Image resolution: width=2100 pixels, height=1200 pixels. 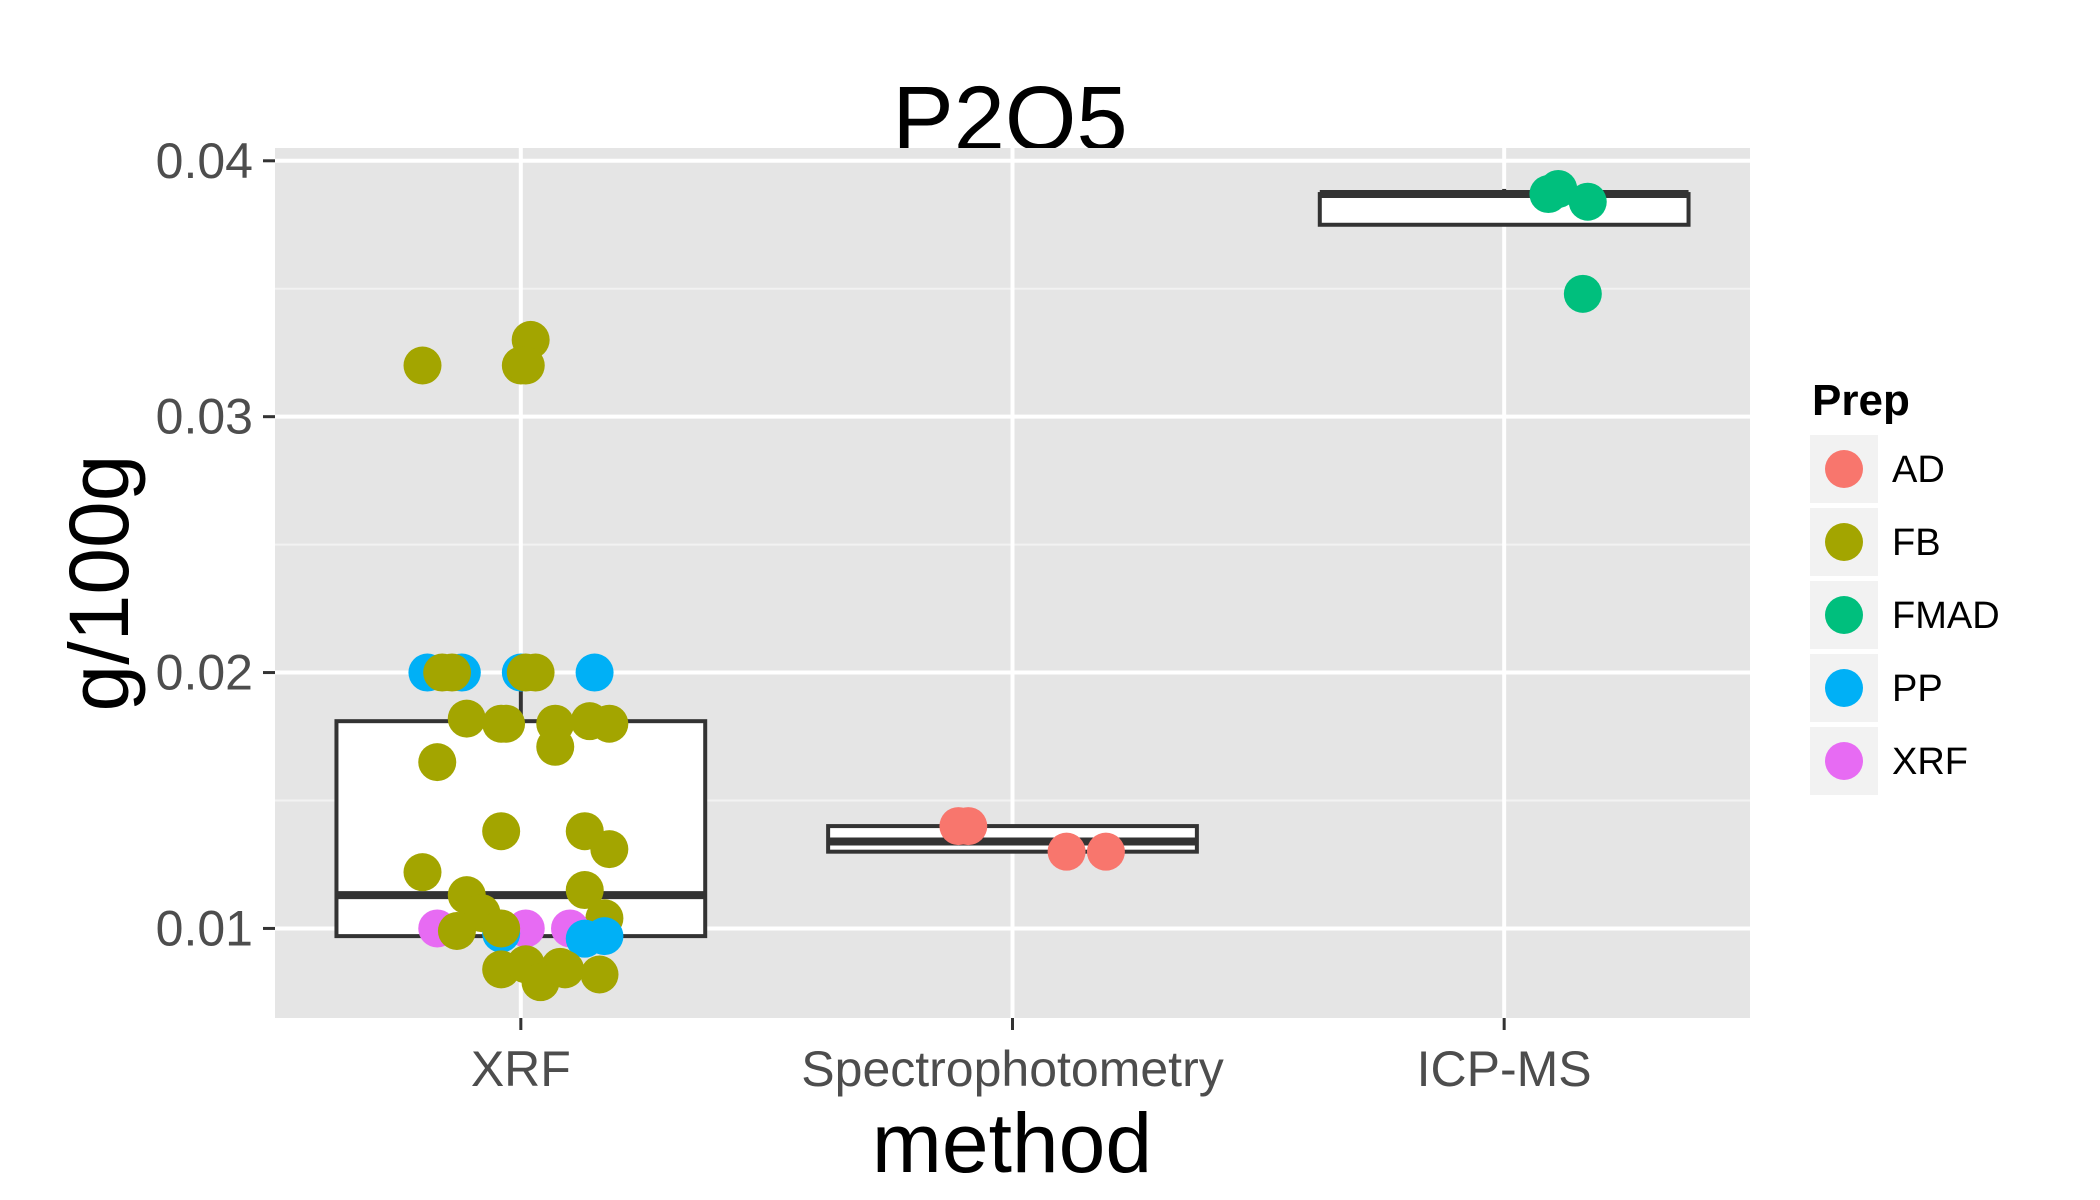 I want to click on legend-label: AD, so click(x=1918, y=470).